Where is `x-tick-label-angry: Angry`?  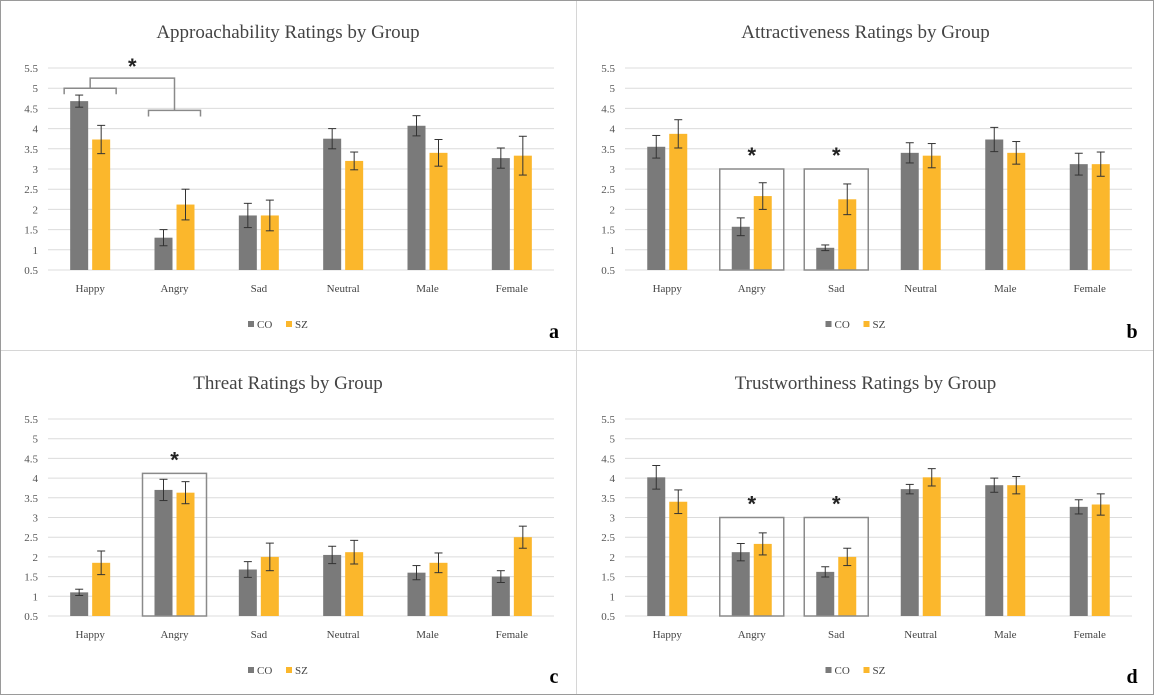 x-tick-label-angry: Angry is located at coordinates (752, 289).